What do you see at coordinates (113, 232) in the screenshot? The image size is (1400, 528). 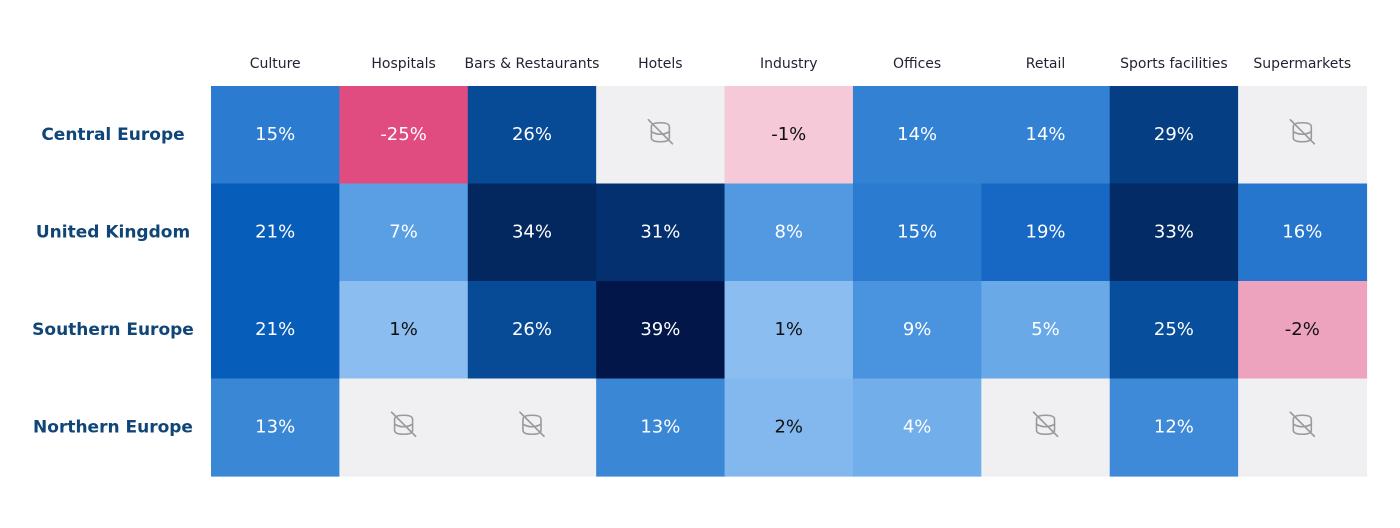 I see `row-label-united-kingdom: United Kingdom` at bounding box center [113, 232].